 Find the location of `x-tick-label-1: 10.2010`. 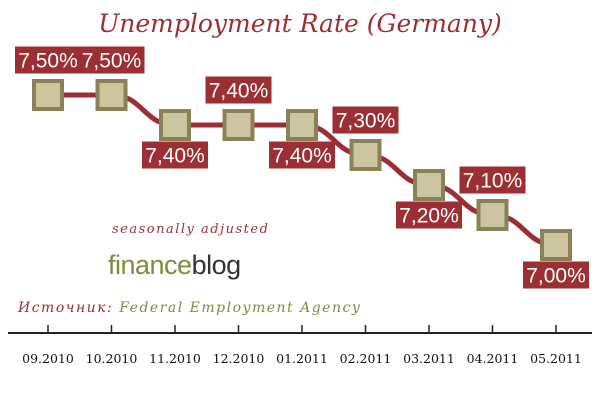

x-tick-label-1: 10.2010 is located at coordinates (112, 358).